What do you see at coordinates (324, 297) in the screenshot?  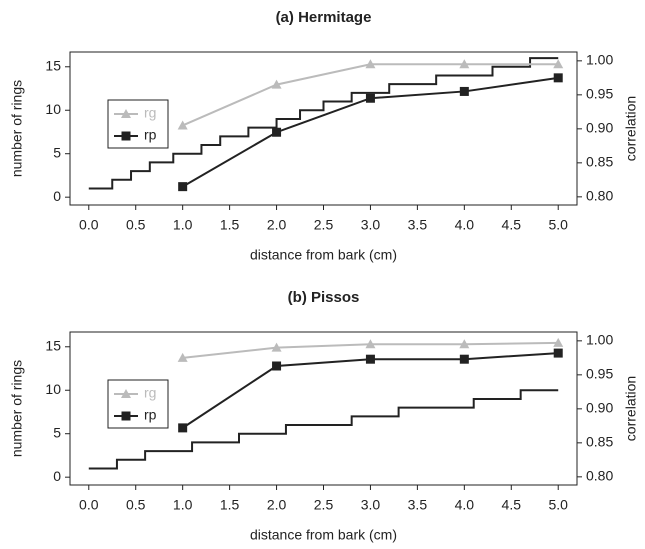 I see `panel-title: (b) Pissos` at bounding box center [324, 297].